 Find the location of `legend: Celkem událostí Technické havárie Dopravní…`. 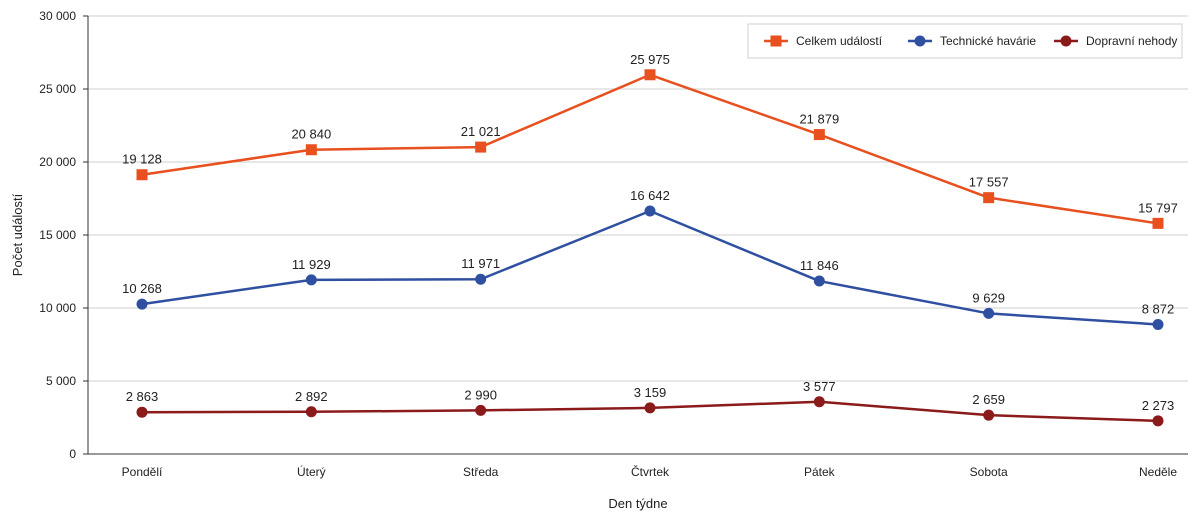

legend: Celkem událostí Technické havárie Dopravní… is located at coordinates (965, 41).